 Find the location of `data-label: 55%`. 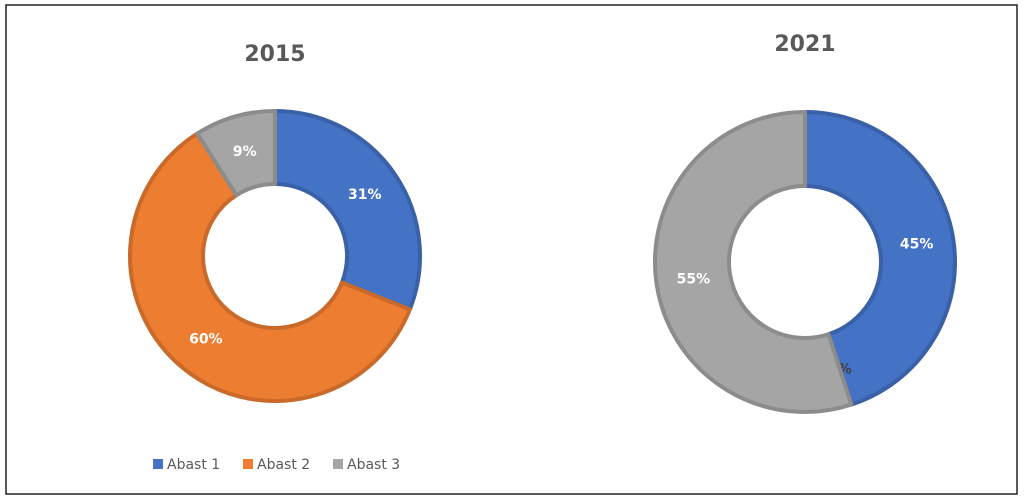

data-label: 55% is located at coordinates (694, 280).